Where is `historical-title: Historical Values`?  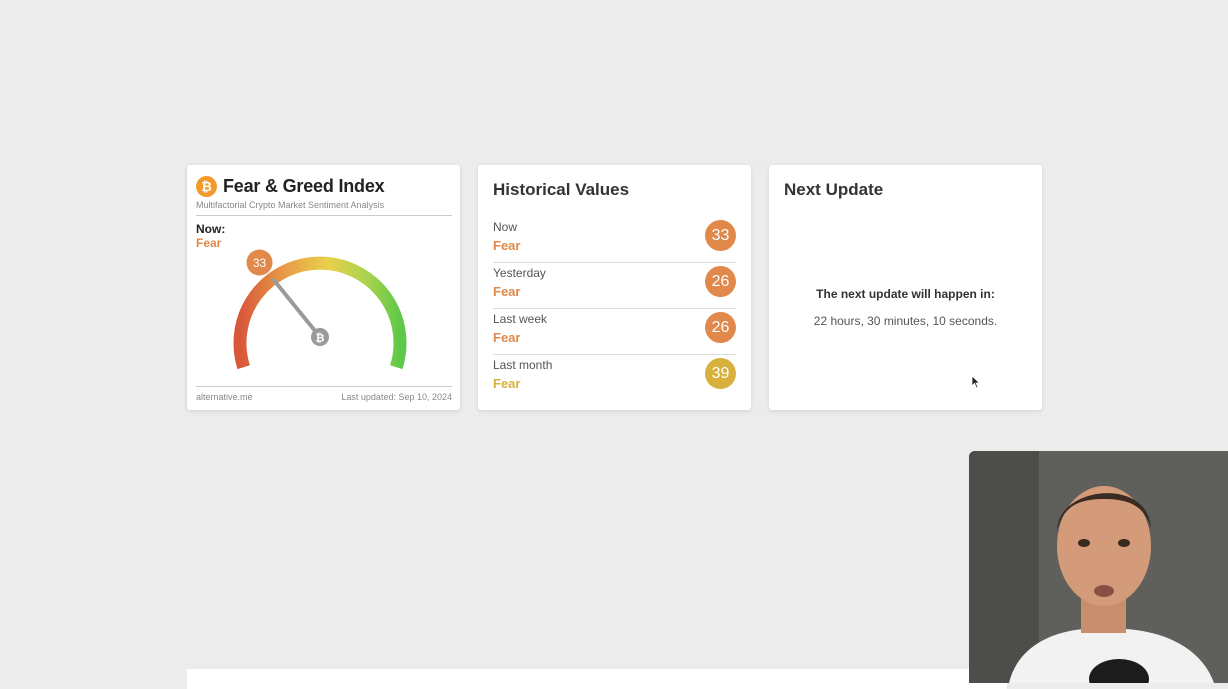 historical-title: Historical Values is located at coordinates (561, 189).